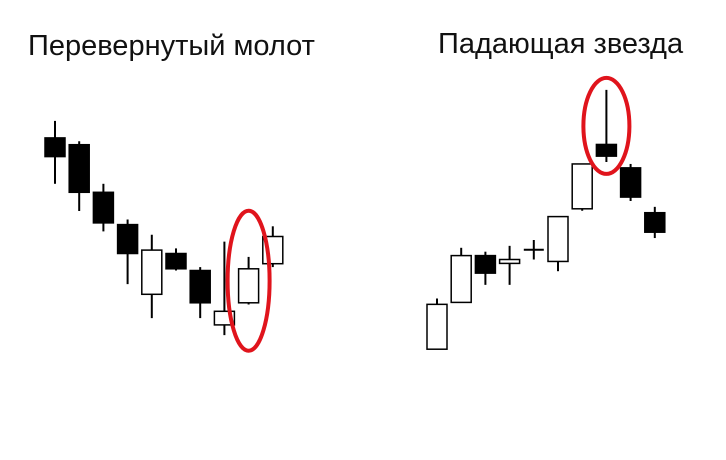  What do you see at coordinates (561, 44) in the screenshot?
I see `chart-title-shooting-star: Падающая звезда` at bounding box center [561, 44].